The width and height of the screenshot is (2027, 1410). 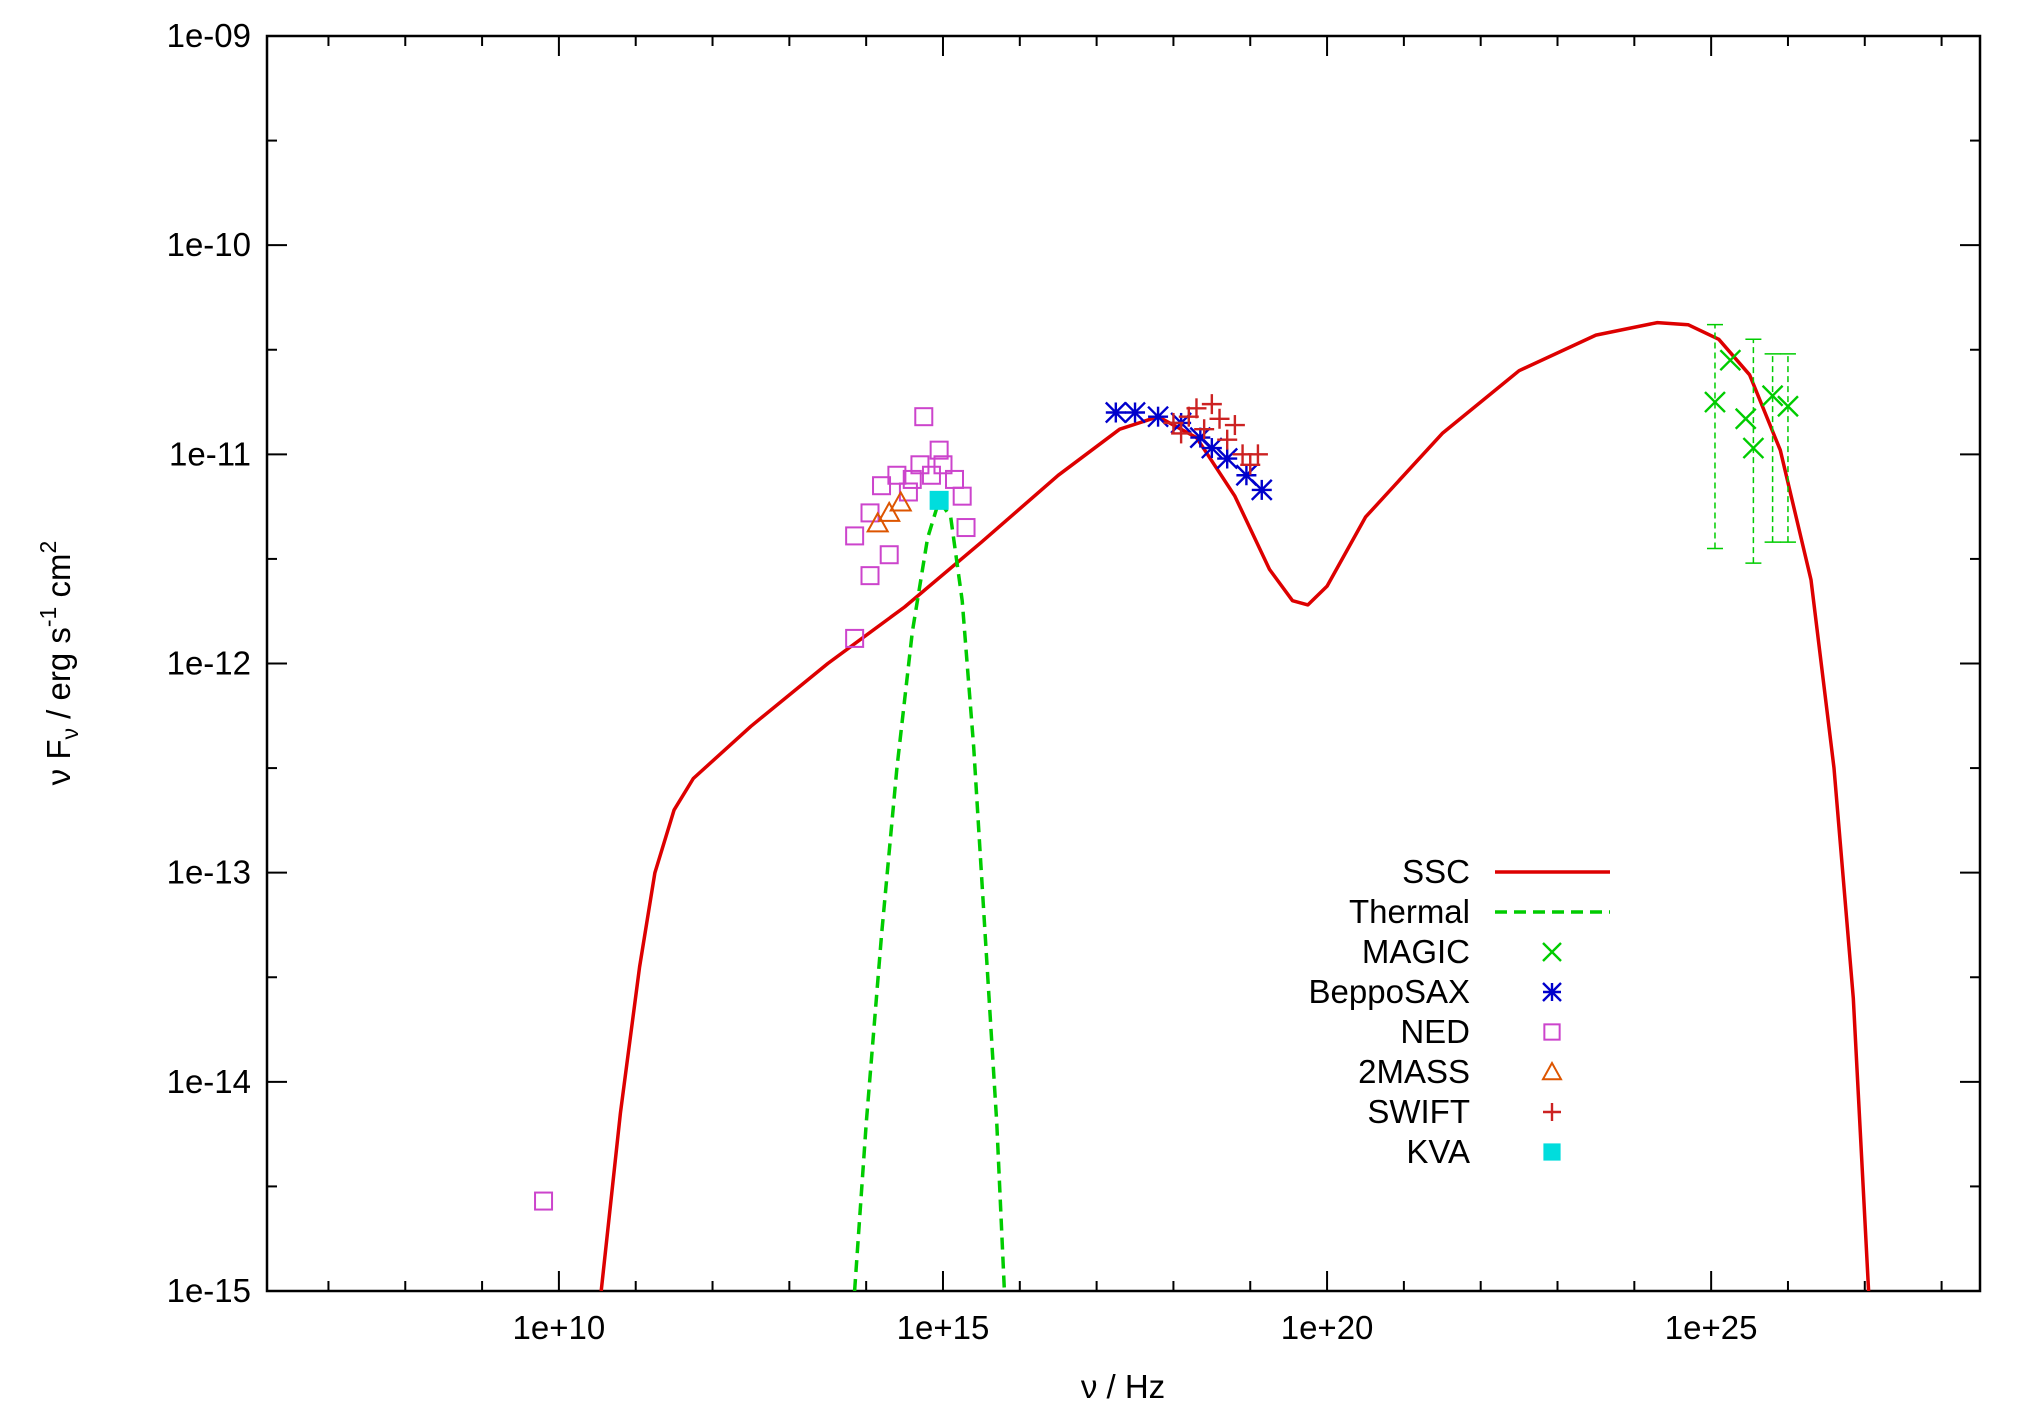 I want to click on legend-entry-ssc: SSC, so click(x=1506, y=871).